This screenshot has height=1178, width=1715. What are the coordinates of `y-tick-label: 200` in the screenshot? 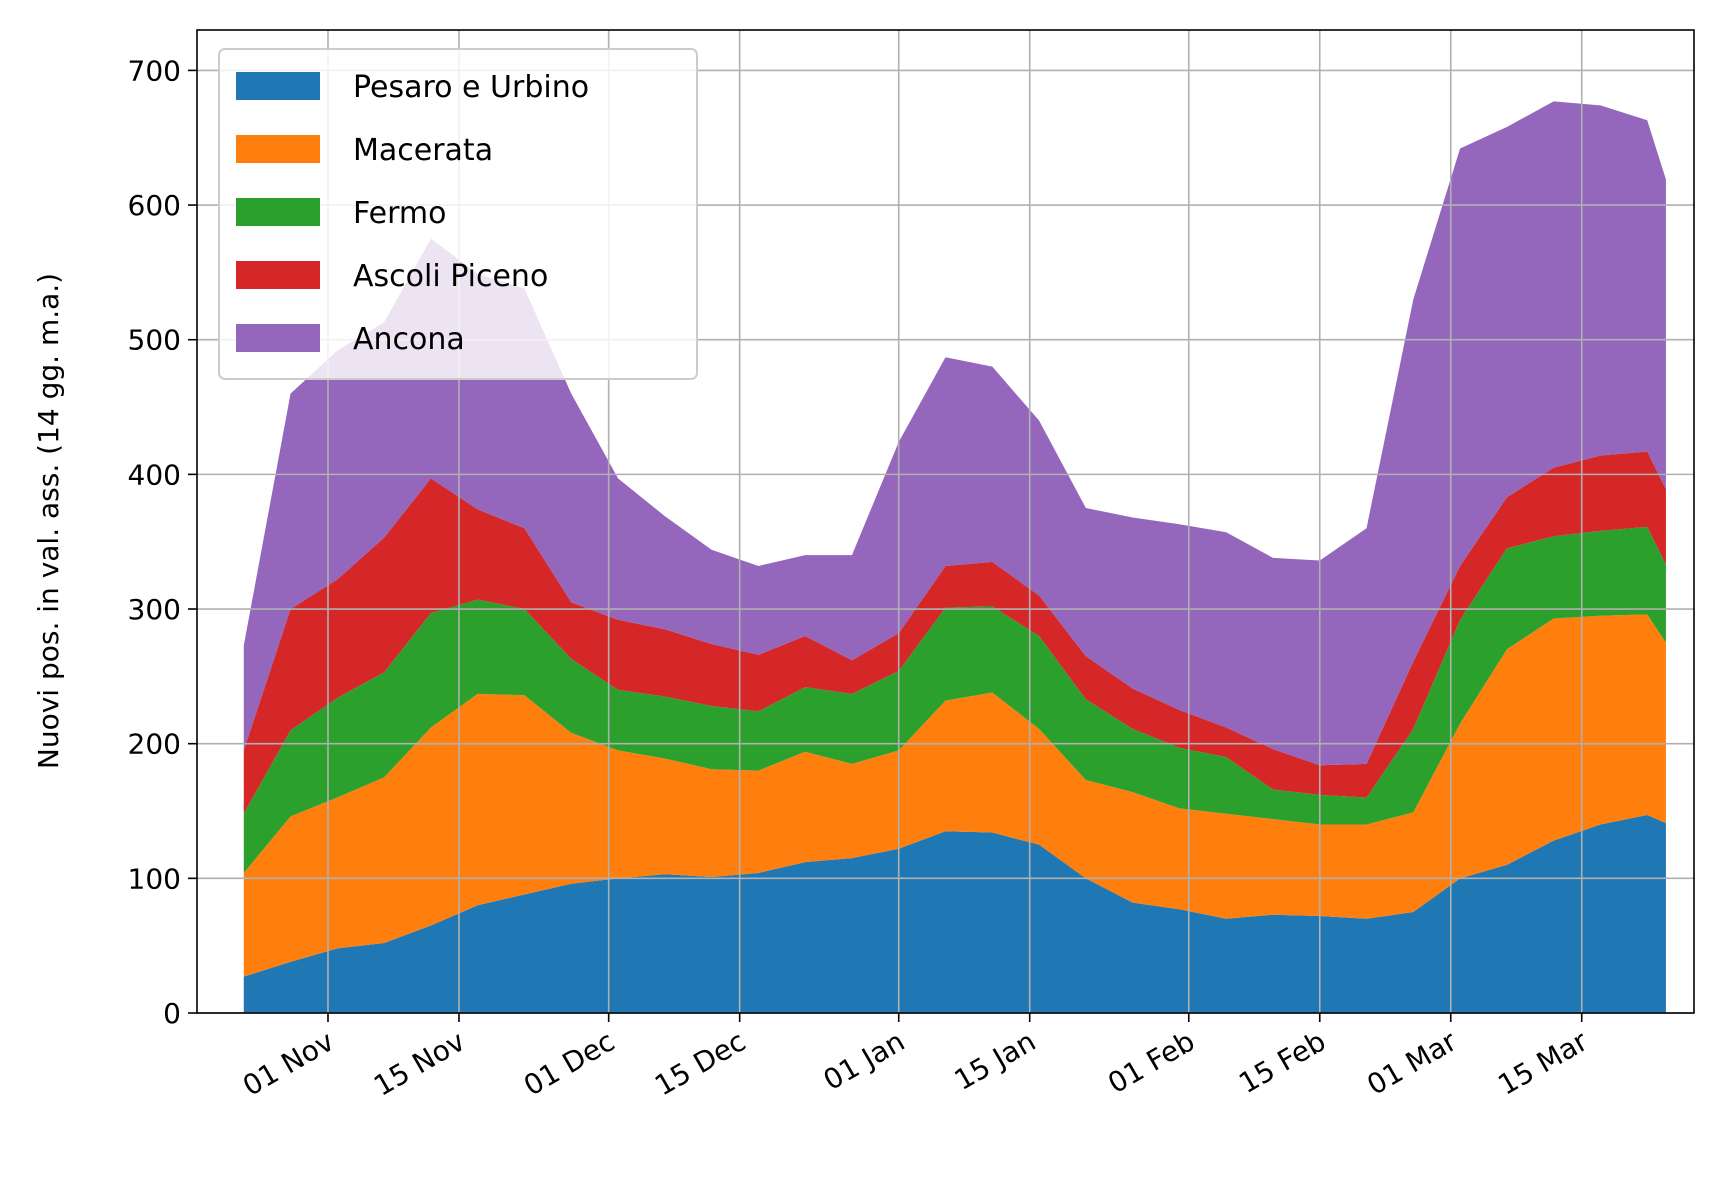 It's located at (154, 744).